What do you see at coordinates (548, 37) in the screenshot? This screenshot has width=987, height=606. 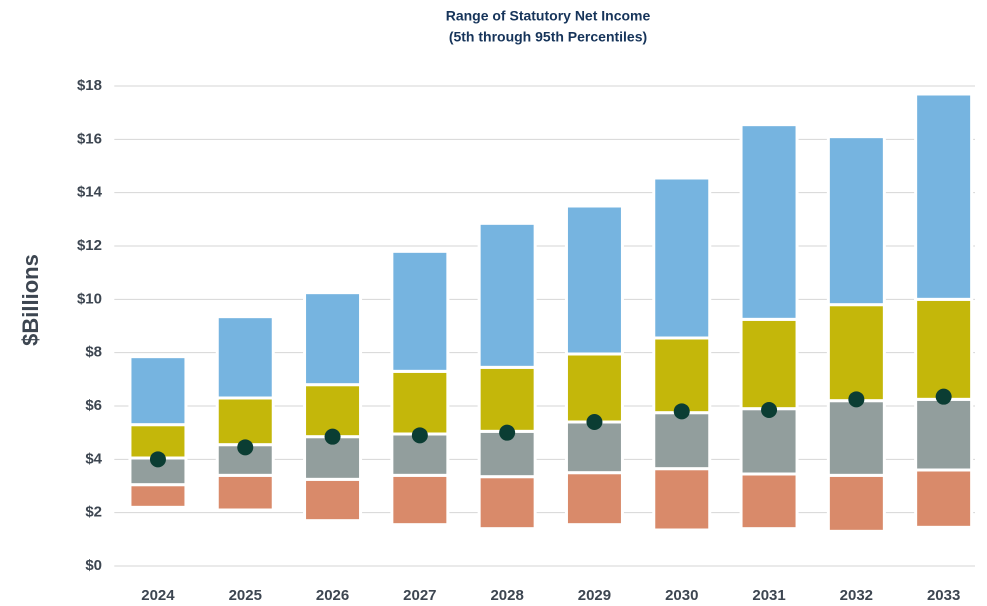 I see `chart-subtitle: (5th through 95th Percentiles)` at bounding box center [548, 37].